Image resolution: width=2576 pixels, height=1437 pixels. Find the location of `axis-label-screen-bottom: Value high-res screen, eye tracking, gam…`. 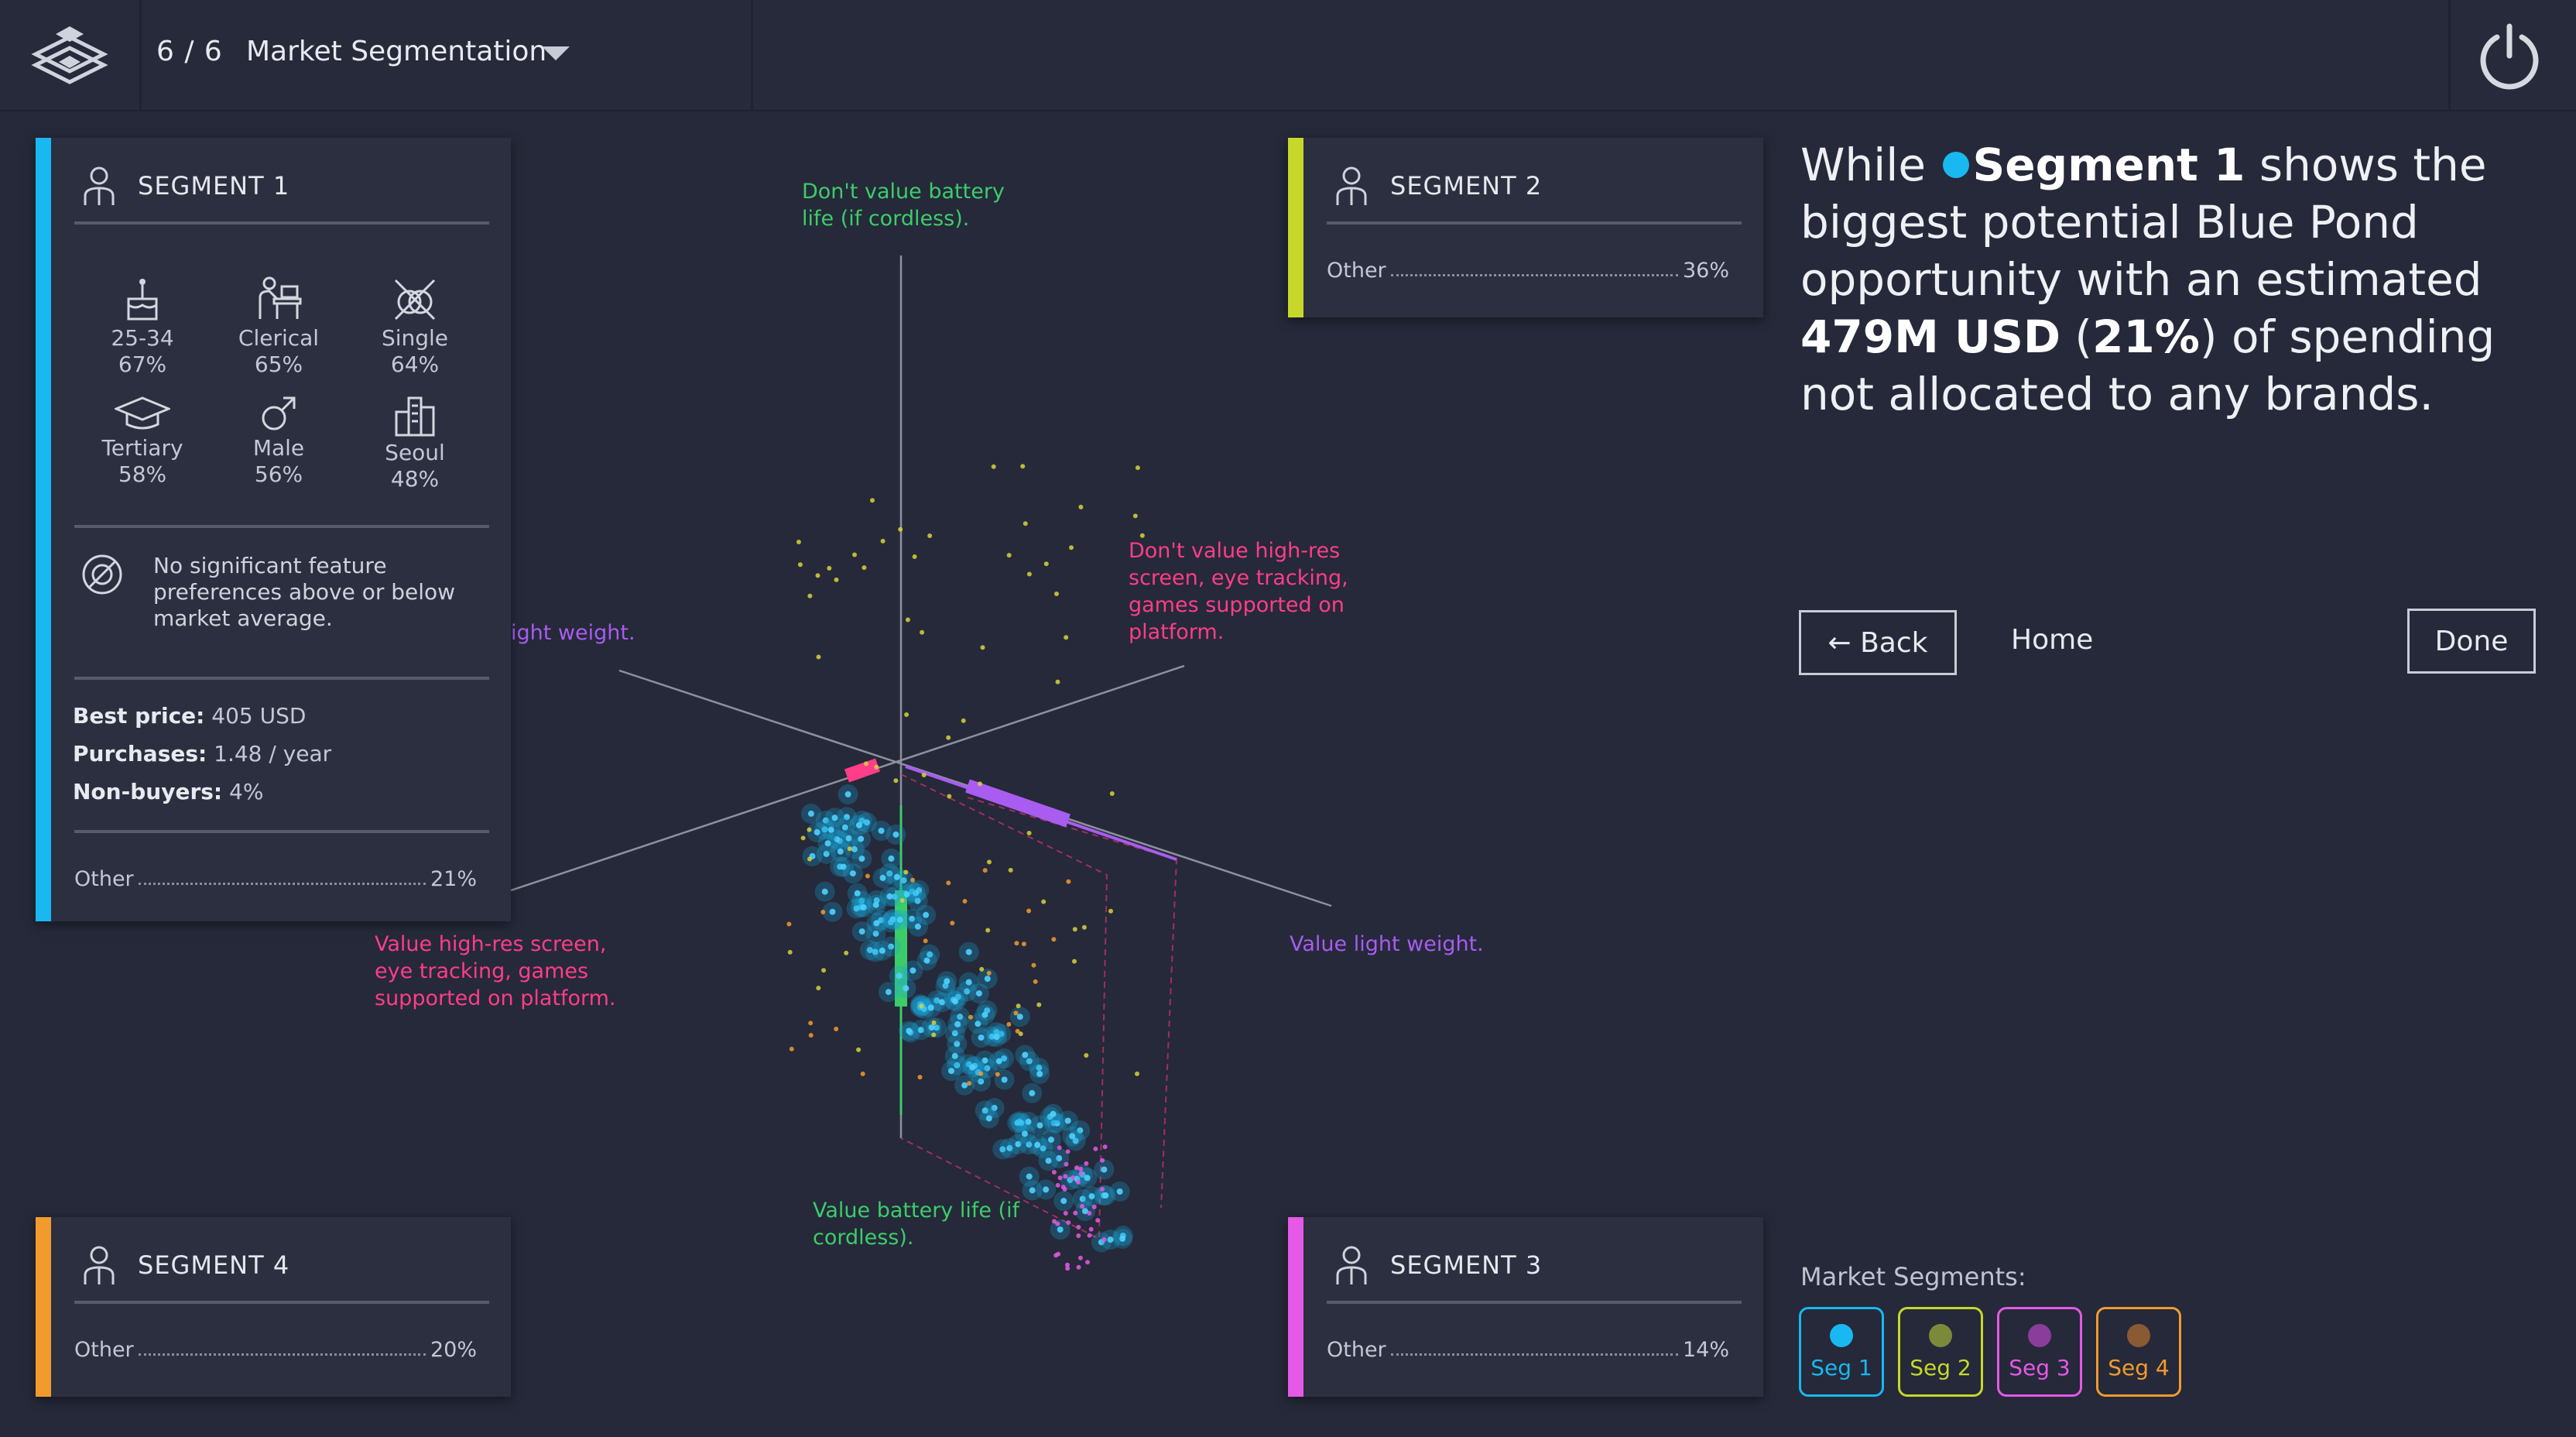

axis-label-screen-bottom: Value high-res screen, eye tracking, gam… is located at coordinates (496, 971).